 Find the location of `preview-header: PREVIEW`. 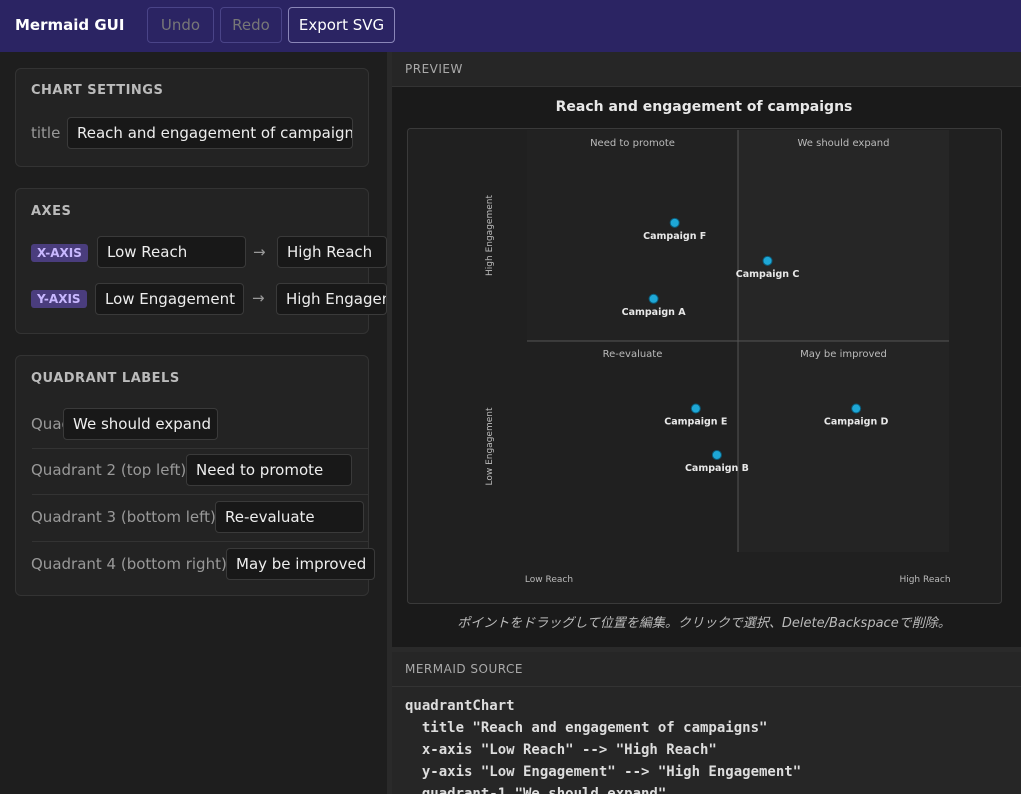

preview-header: PREVIEW is located at coordinates (706, 69).